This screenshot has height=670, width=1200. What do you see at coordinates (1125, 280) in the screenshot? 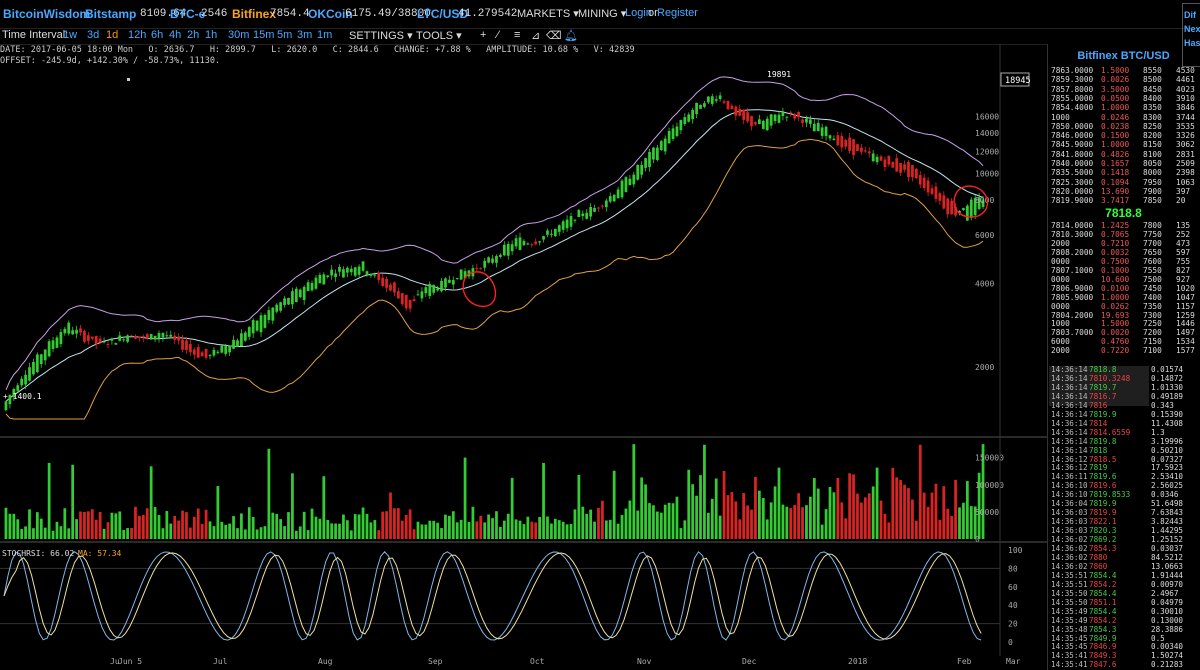
I see `bid-row: 0000 10.600 7500 927` at bounding box center [1125, 280].